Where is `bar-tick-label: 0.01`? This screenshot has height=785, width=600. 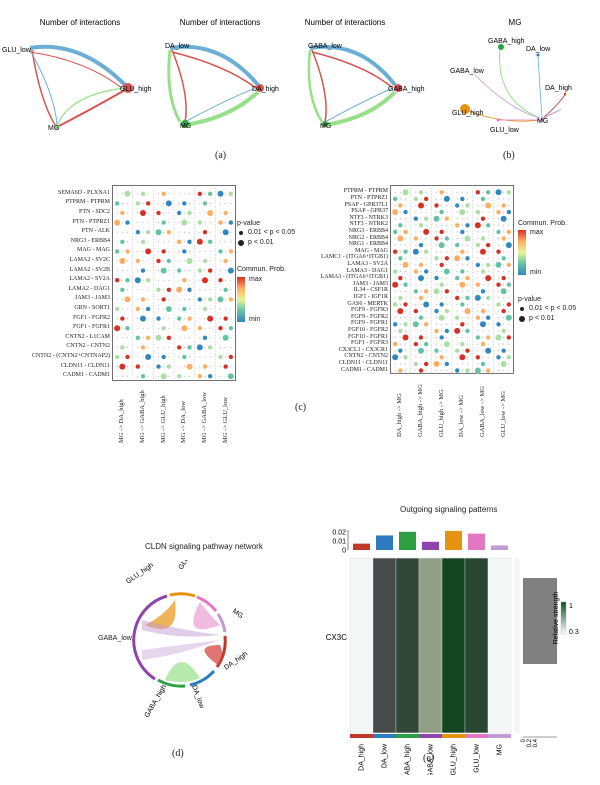 bar-tick-label: 0.01 is located at coordinates (339, 541).